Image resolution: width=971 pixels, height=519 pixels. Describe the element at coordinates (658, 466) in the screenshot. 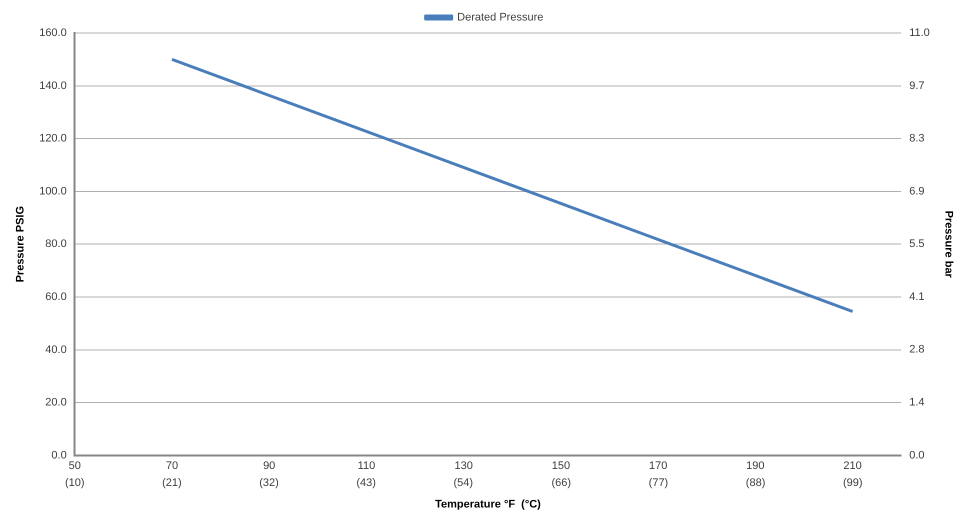

I see `x-tick-label: 170` at that location.